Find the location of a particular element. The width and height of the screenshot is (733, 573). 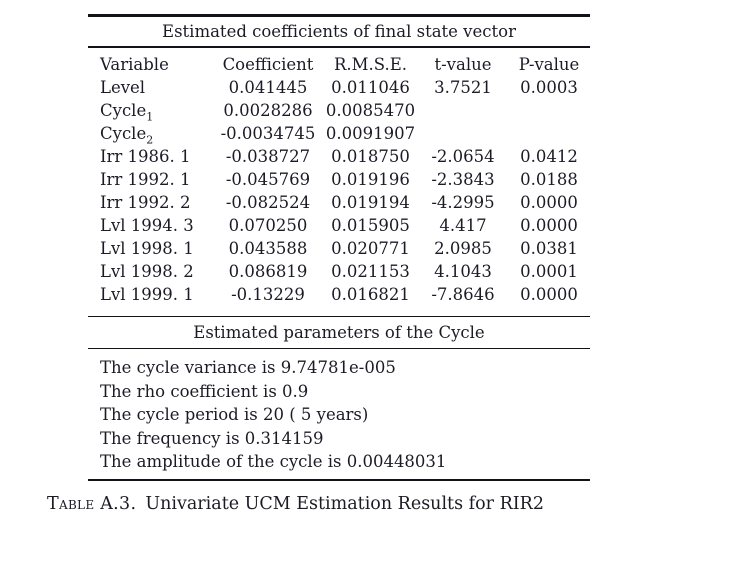

frequency-line: The frequency is 0.314159 is located at coordinates (212, 438).